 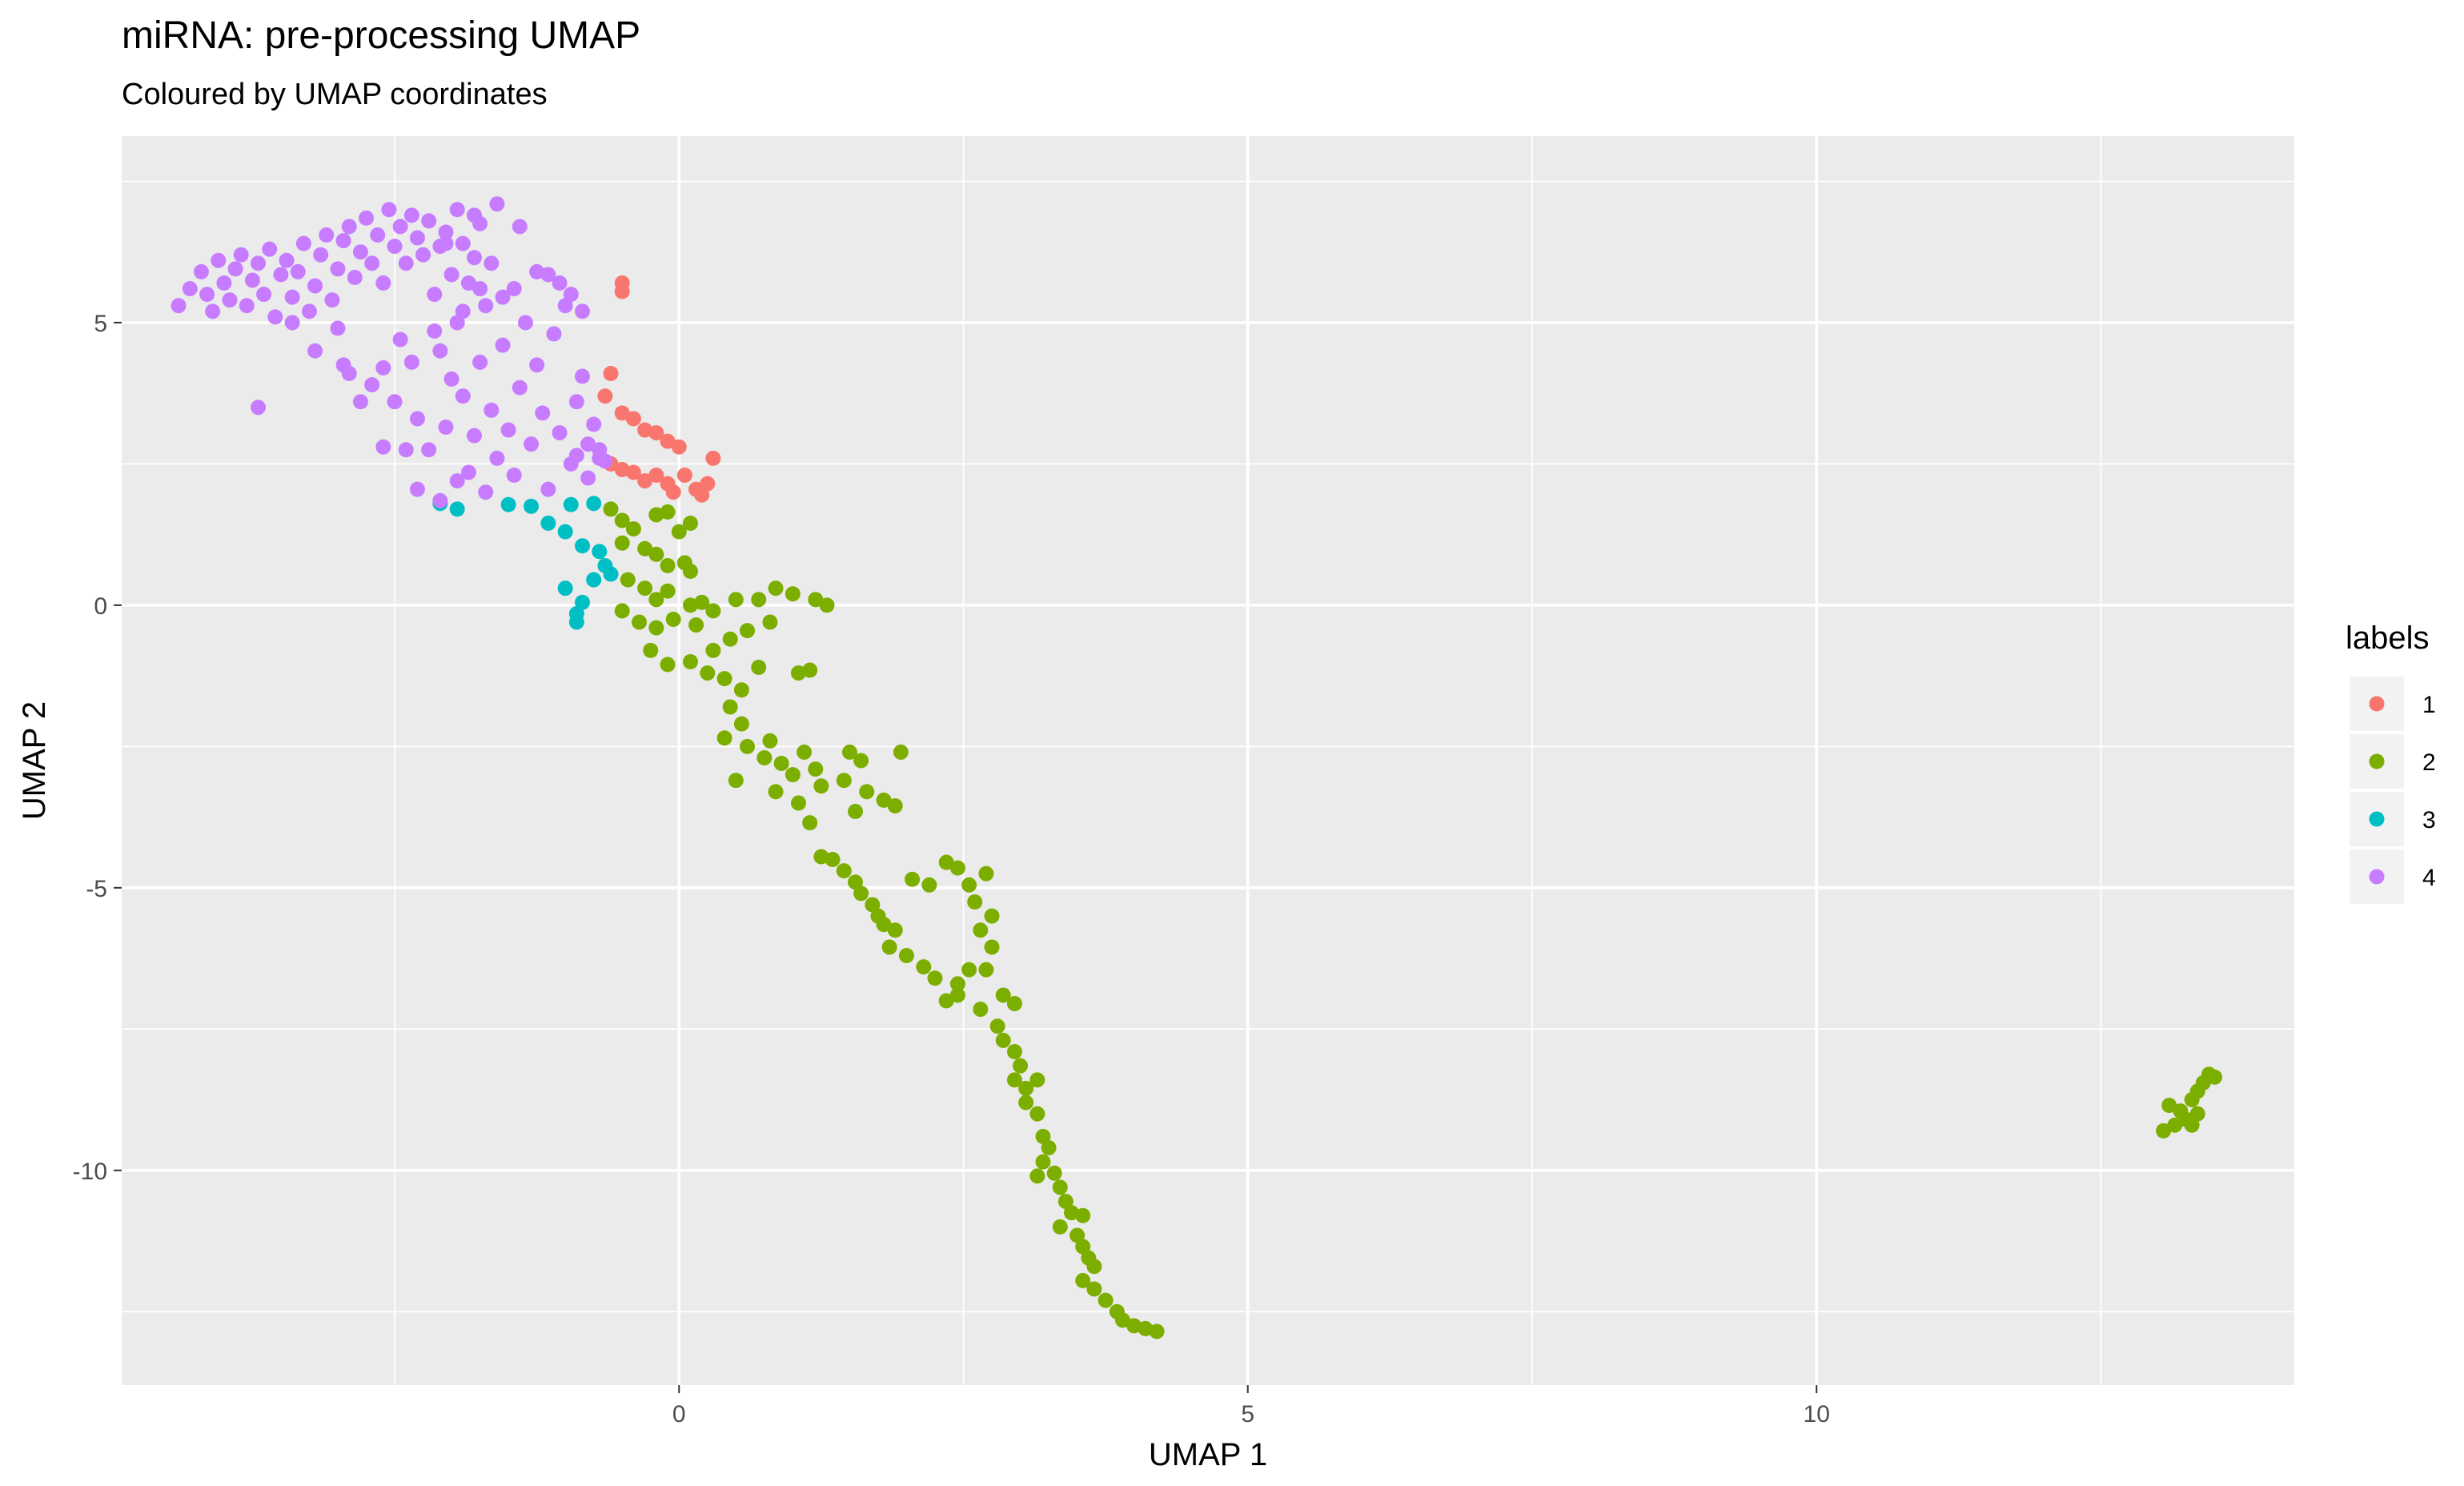 I want to click on y-axis-title: UMAP 2, so click(x=34, y=760).